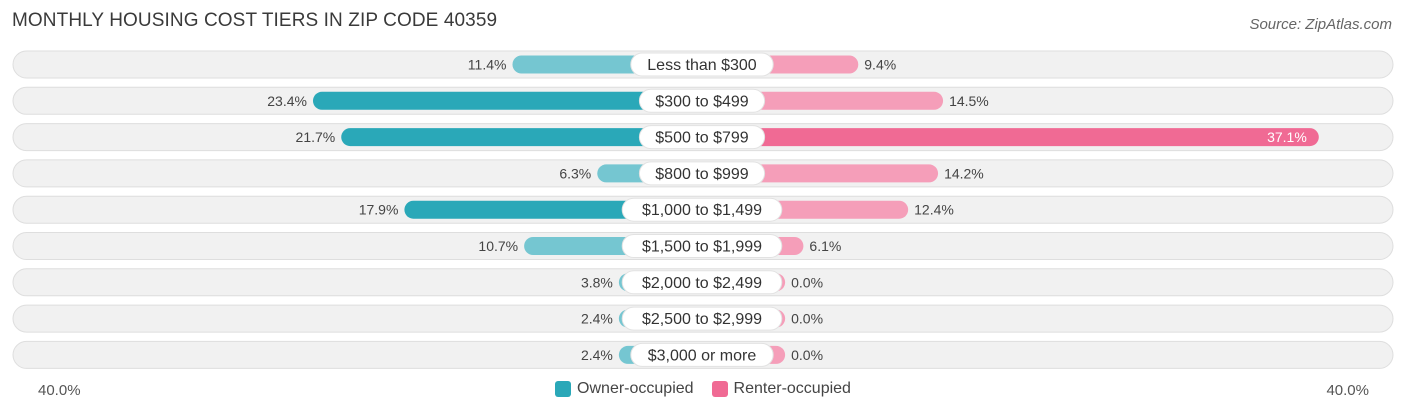  What do you see at coordinates (575, 173) in the screenshot?
I see `owner-value-label: 6.3%` at bounding box center [575, 173].